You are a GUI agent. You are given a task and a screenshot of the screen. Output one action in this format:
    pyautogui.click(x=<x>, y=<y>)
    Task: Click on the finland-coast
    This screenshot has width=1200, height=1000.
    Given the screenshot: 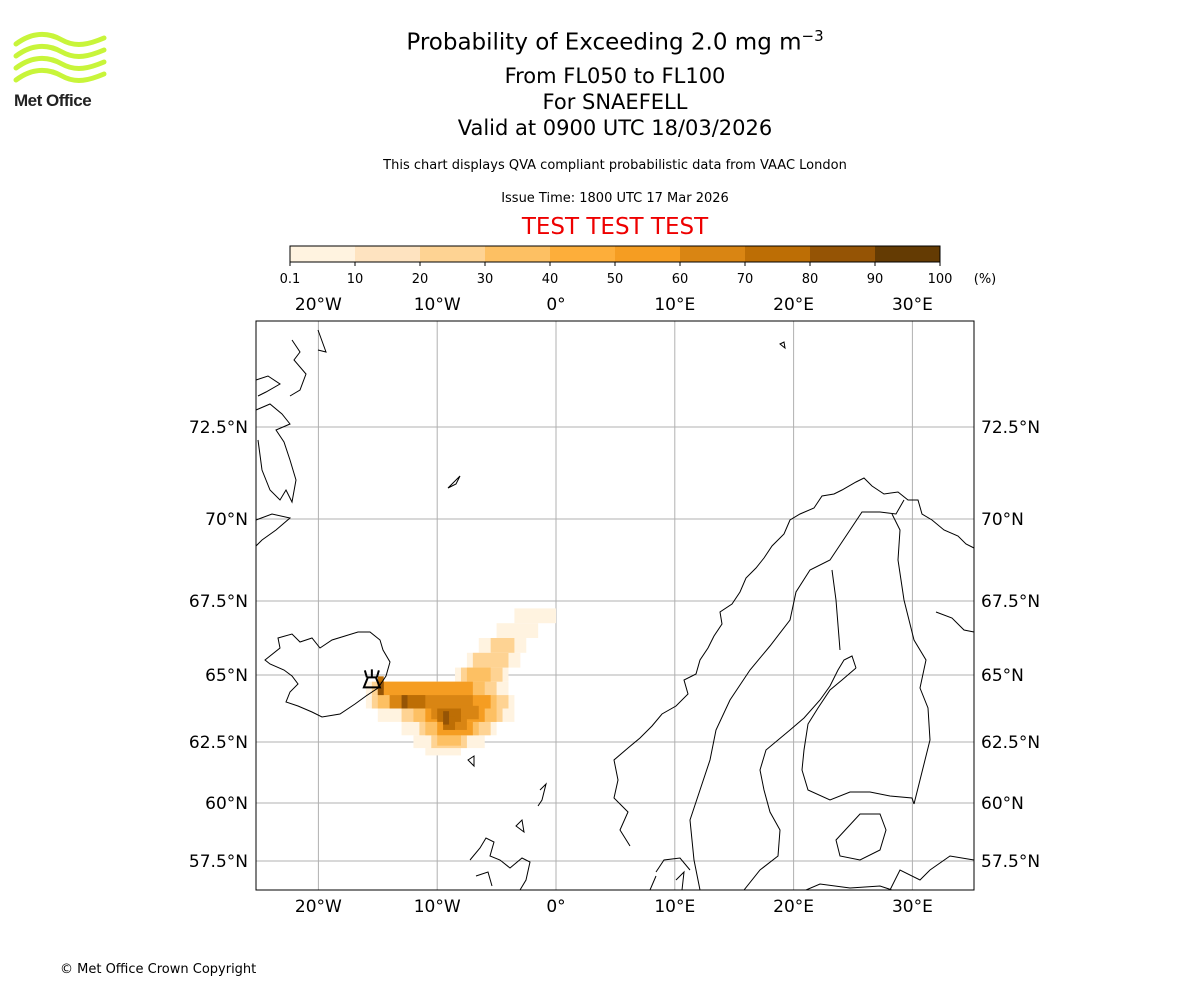 What is the action you would take?
    pyautogui.click(x=858, y=736)
    